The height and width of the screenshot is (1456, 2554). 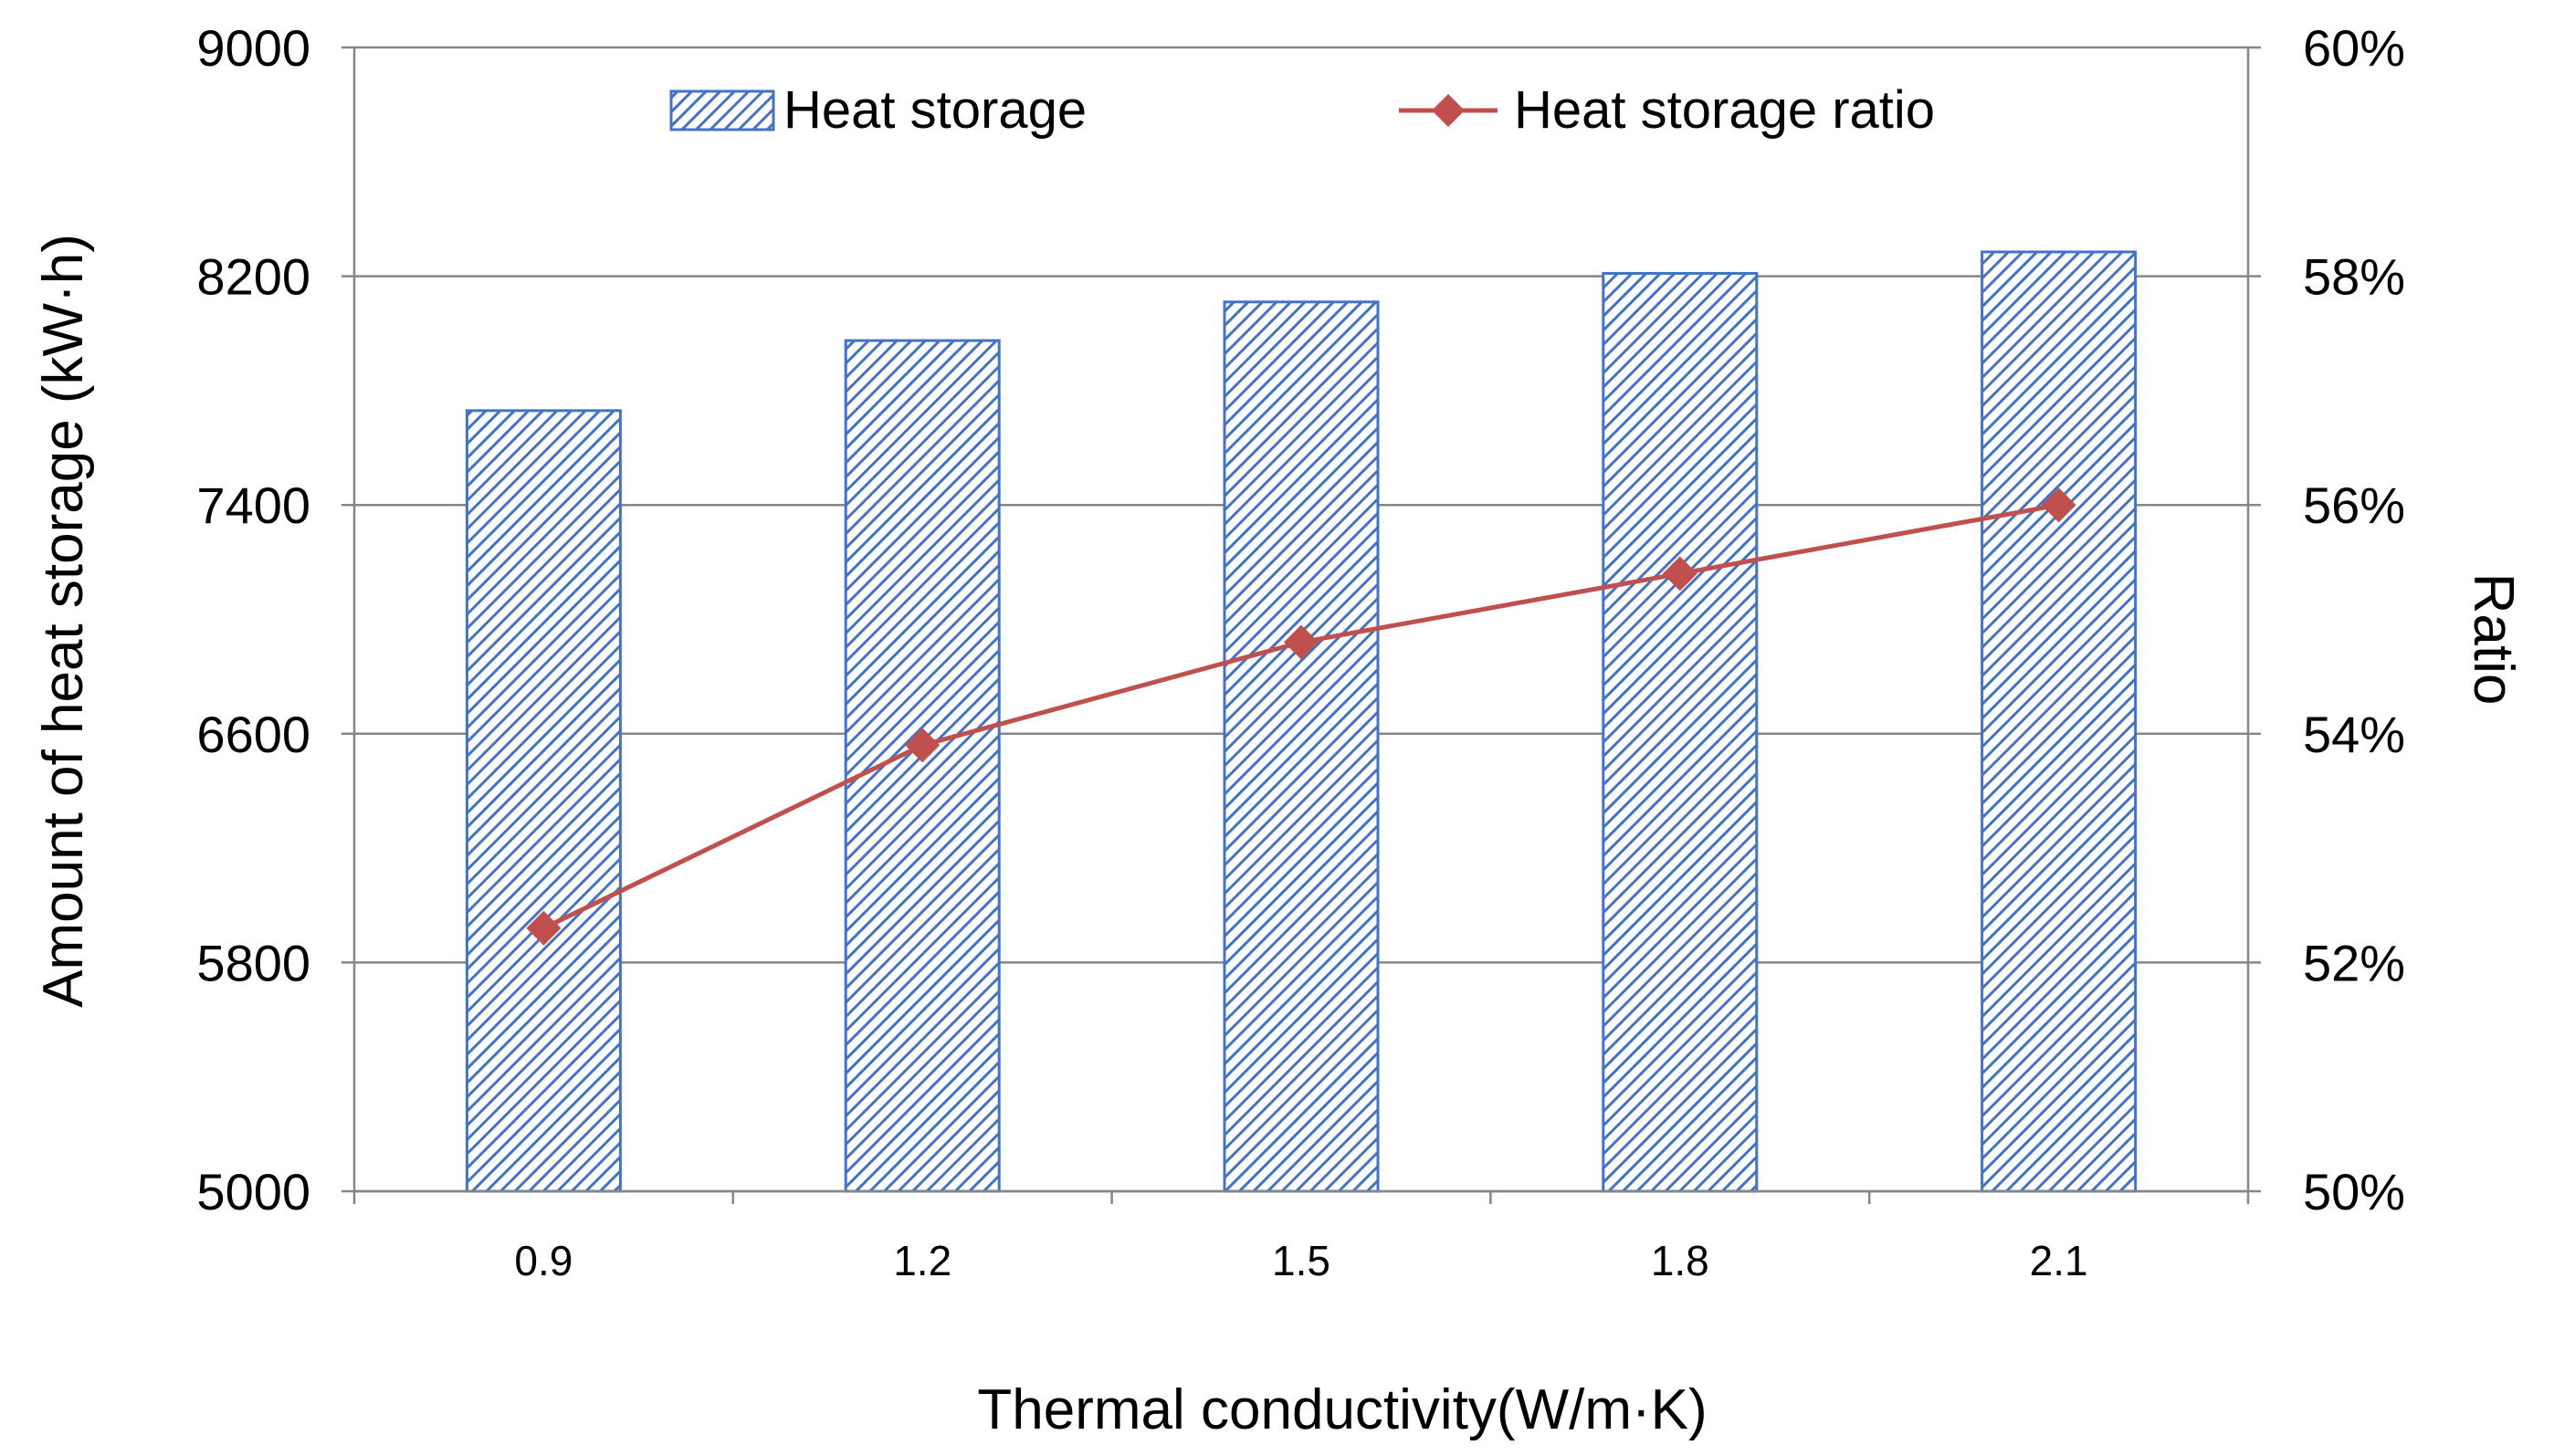 What do you see at coordinates (1680, 1260) in the screenshot?
I see `x-tick-label: 1.8` at bounding box center [1680, 1260].